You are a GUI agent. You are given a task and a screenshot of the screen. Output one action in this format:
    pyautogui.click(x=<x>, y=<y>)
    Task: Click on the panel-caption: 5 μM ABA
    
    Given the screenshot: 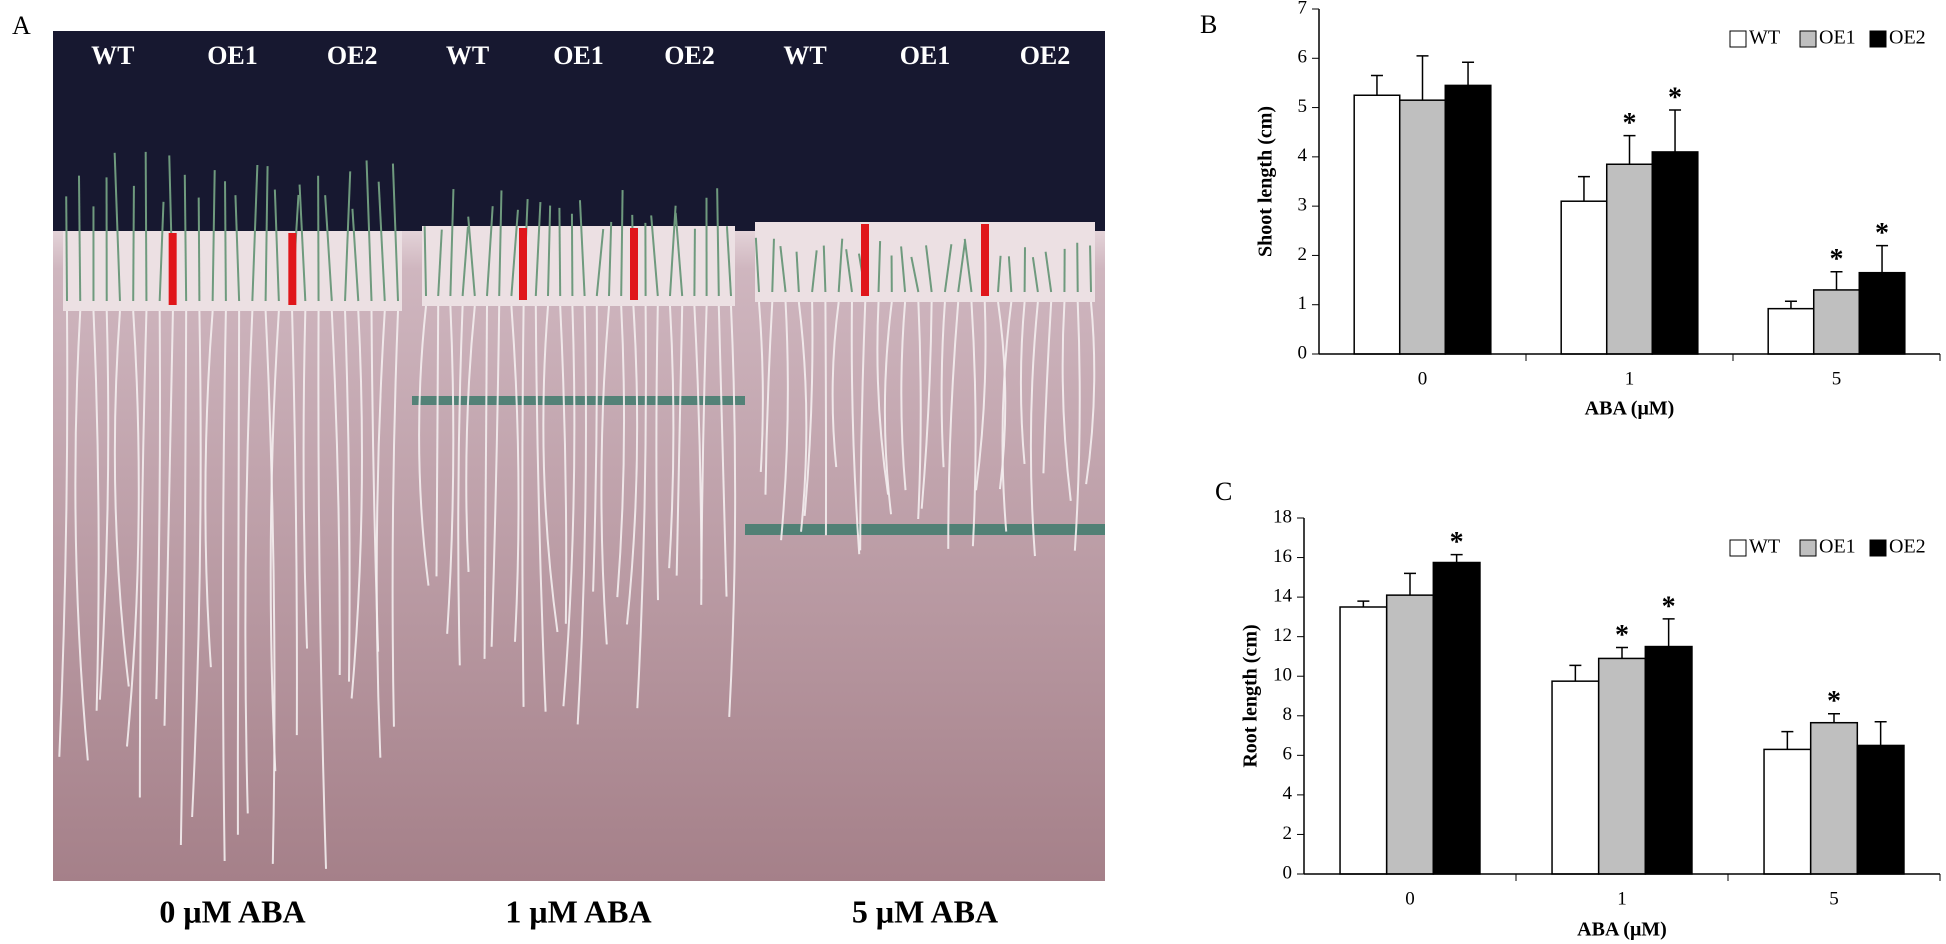 What is the action you would take?
    pyautogui.click(x=925, y=911)
    